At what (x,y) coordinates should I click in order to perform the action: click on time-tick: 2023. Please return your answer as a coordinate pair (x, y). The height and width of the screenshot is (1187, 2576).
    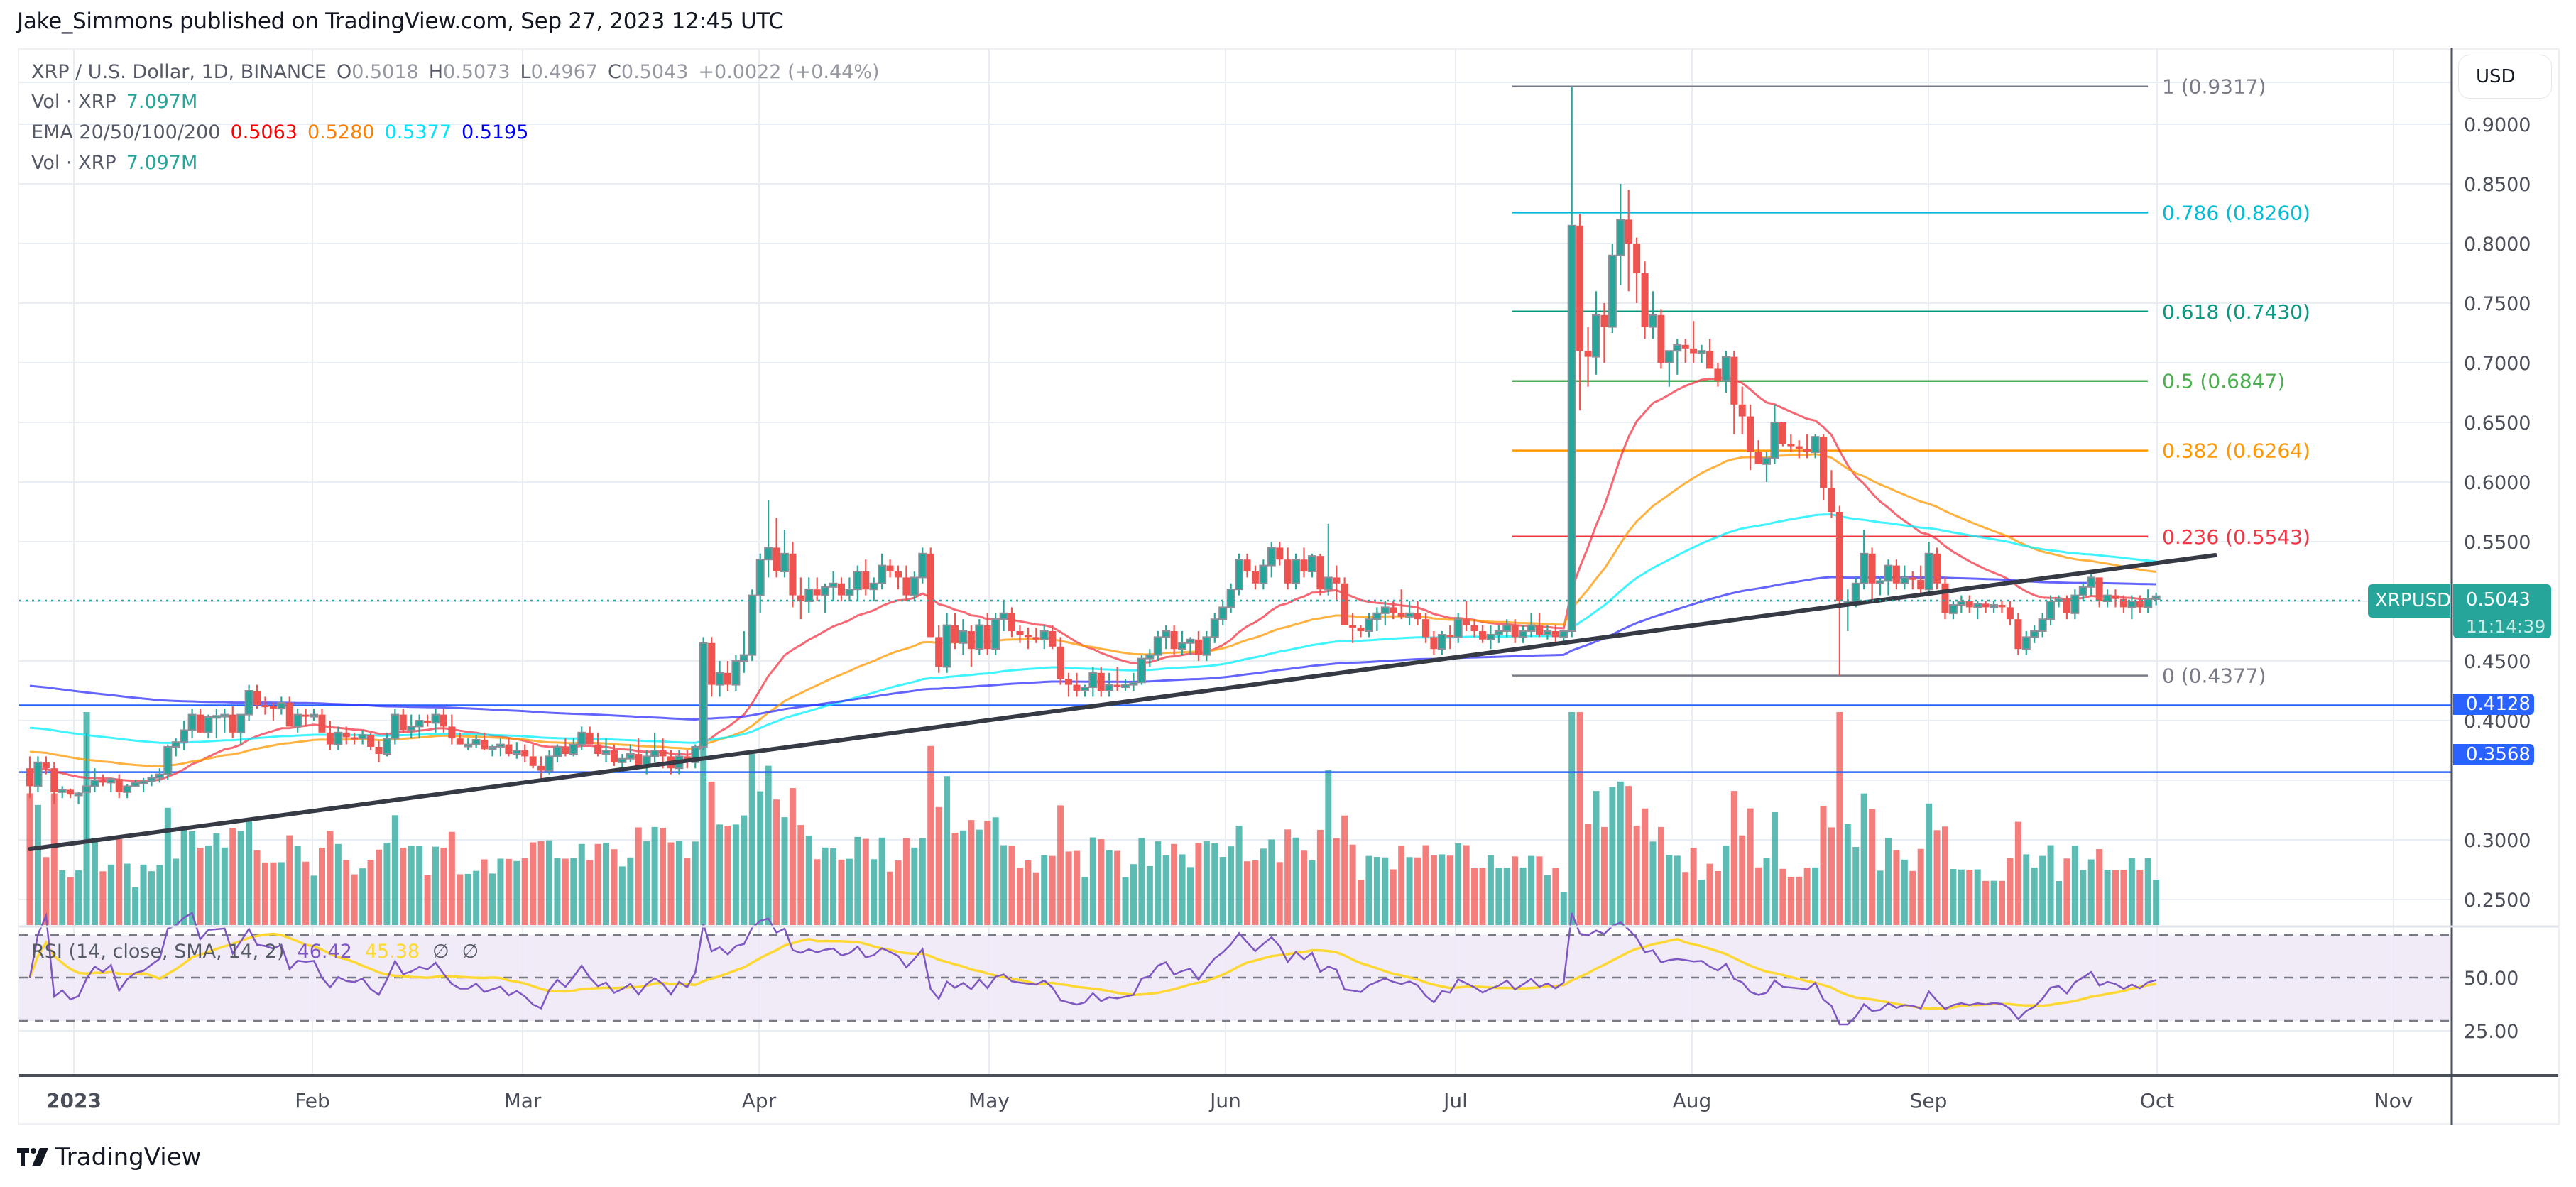
    Looking at the image, I should click on (74, 1100).